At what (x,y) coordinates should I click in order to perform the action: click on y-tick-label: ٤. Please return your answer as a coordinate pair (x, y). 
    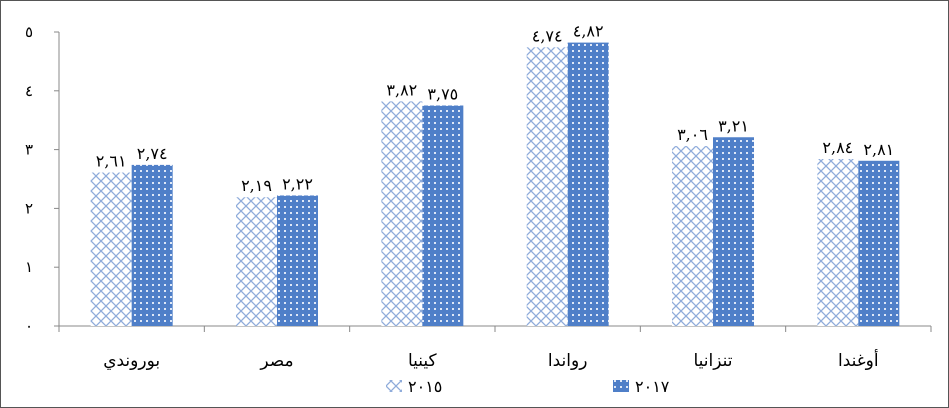
    Looking at the image, I should click on (29, 91).